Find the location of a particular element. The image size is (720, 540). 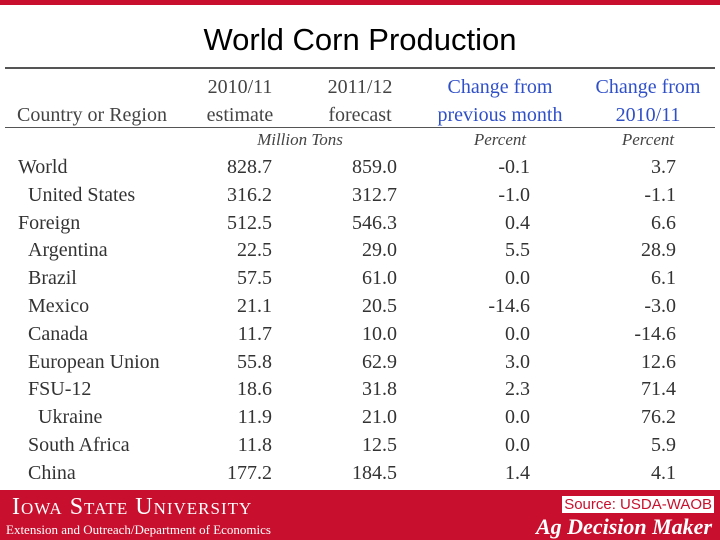

cell-value: 4.1 is located at coordinates (663, 472).